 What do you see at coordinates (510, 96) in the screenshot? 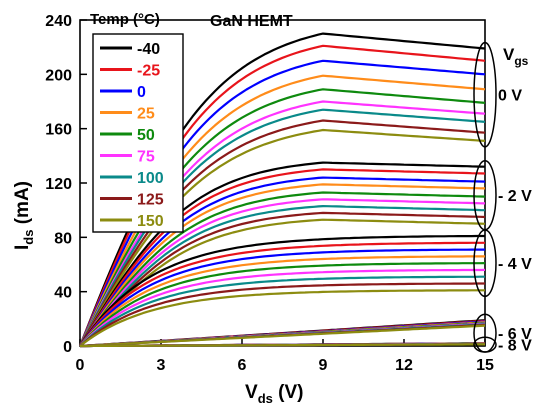
I see `vgs-value-label: 0 V` at bounding box center [510, 96].